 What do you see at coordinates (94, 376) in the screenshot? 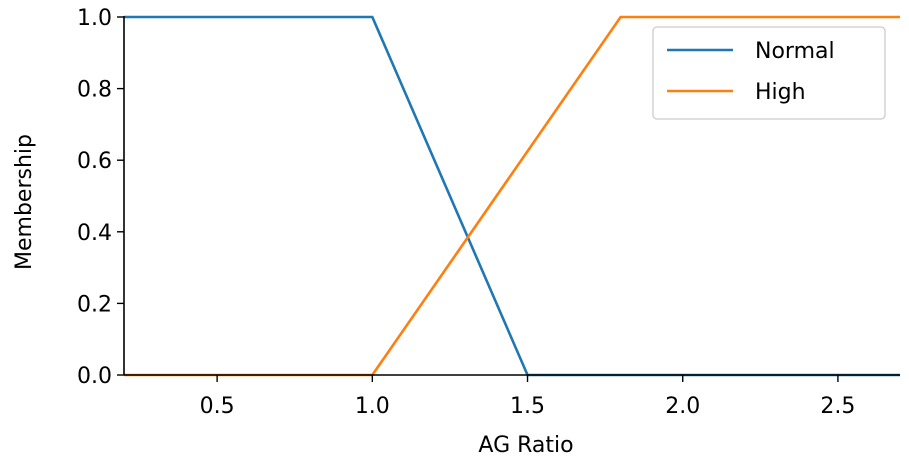
I see `y-tick-label: 0.0` at bounding box center [94, 376].